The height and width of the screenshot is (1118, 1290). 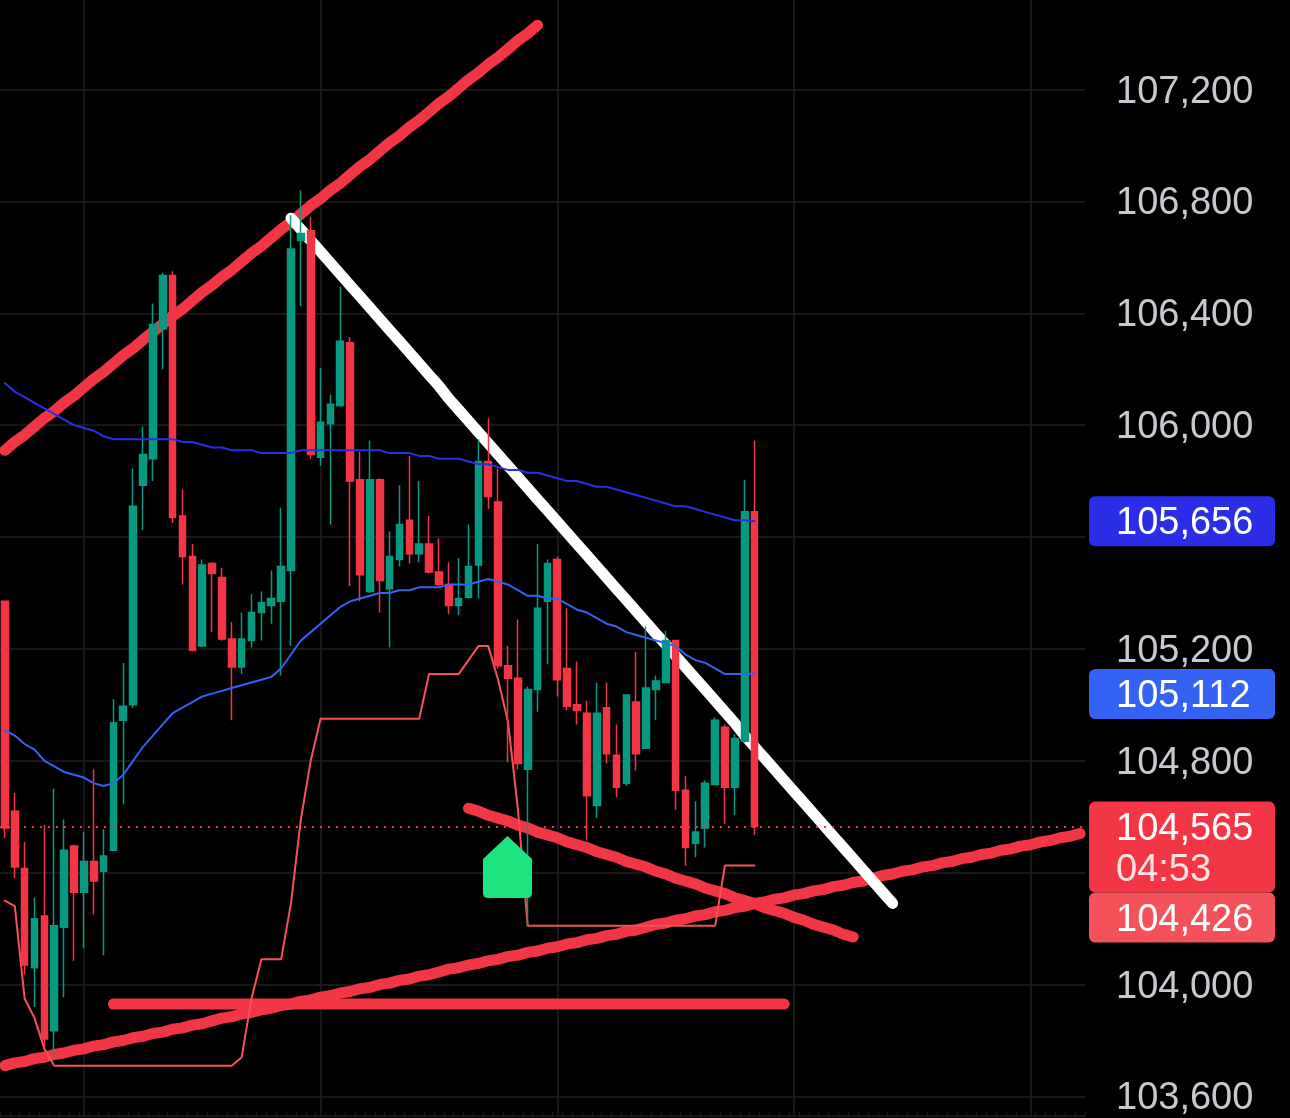 What do you see at coordinates (1185, 917) in the screenshot?
I see `text: 104,426` at bounding box center [1185, 917].